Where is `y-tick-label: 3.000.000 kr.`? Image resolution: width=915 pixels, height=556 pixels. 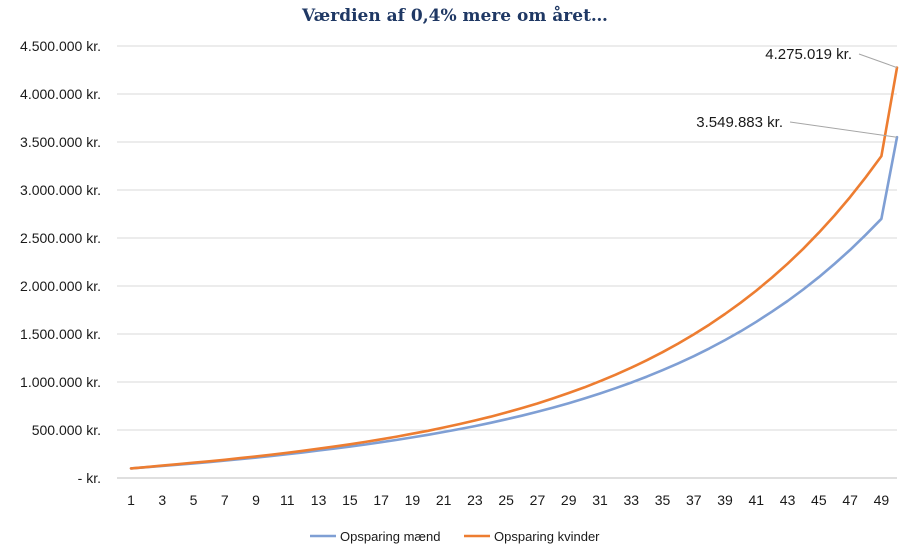 y-tick-label: 3.000.000 kr. is located at coordinates (60, 190).